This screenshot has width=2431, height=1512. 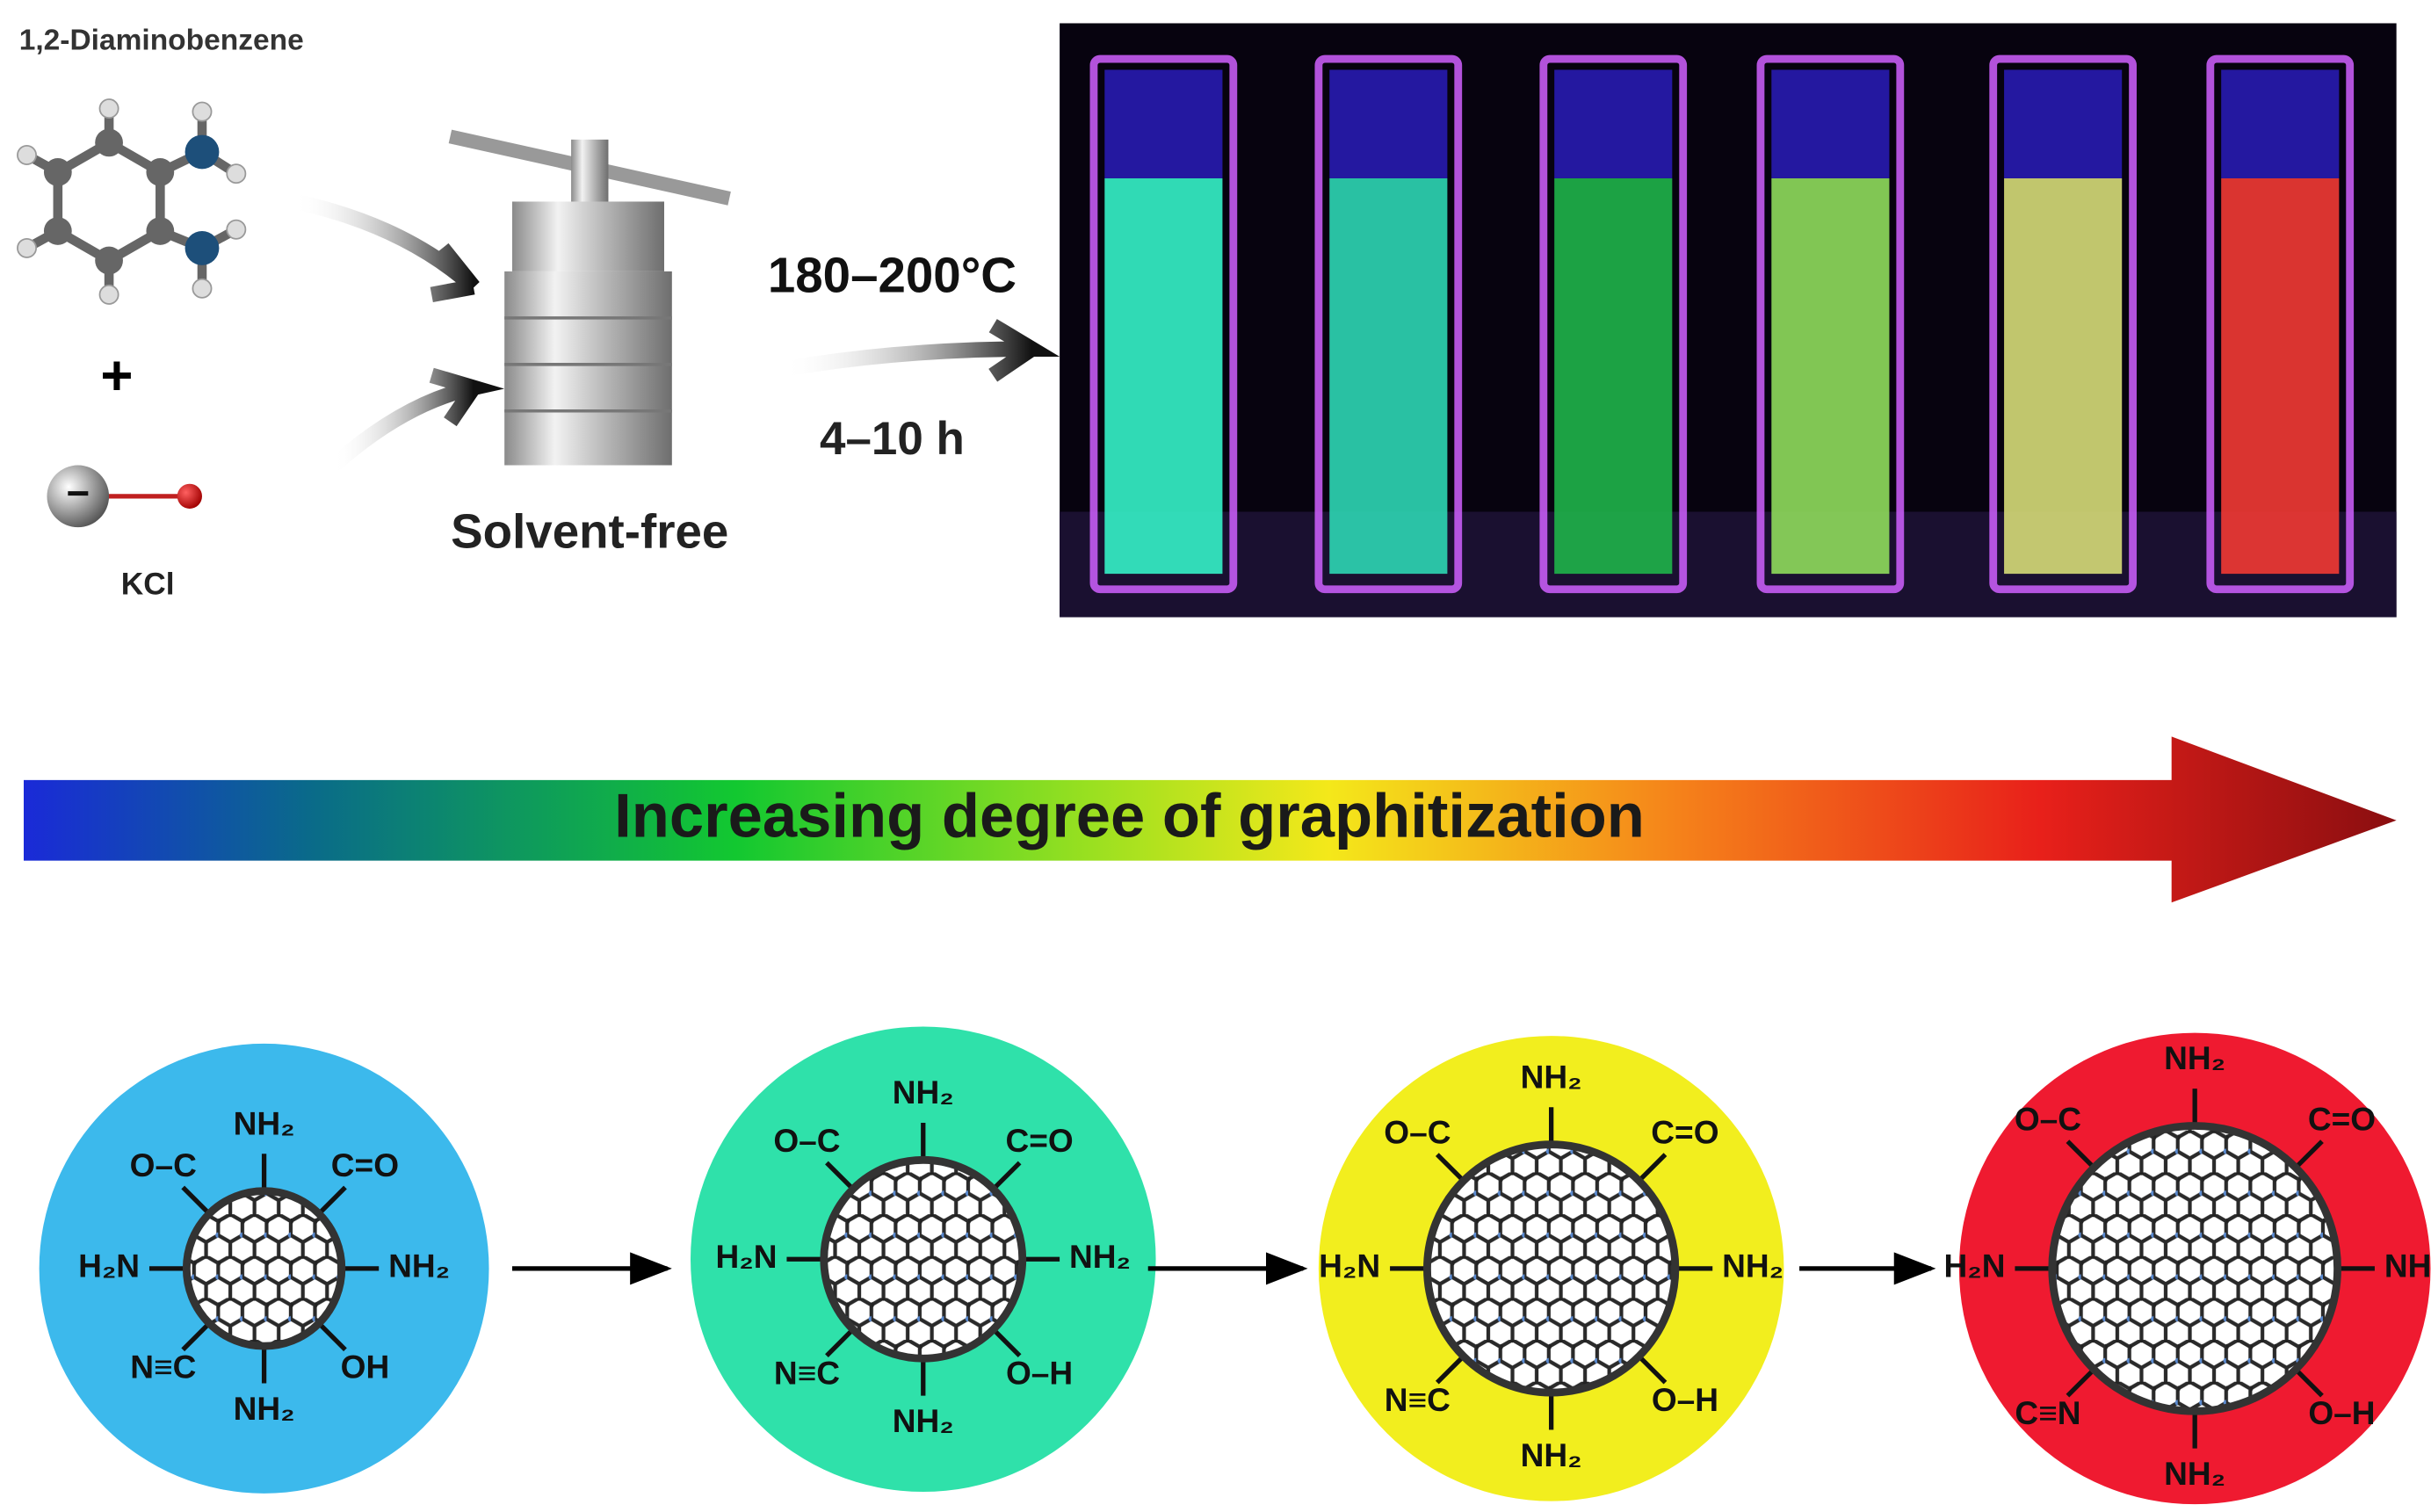 I want to click on atoms, so click(x=132, y=201).